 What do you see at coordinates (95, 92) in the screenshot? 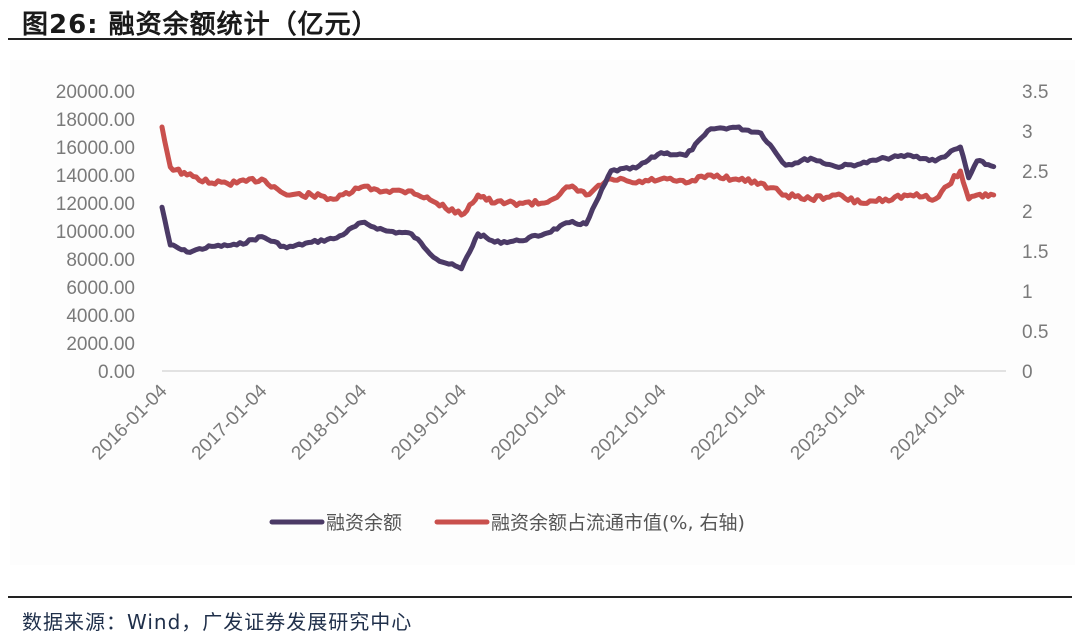
I see `left-y-tick-label: 20000.00` at bounding box center [95, 92].